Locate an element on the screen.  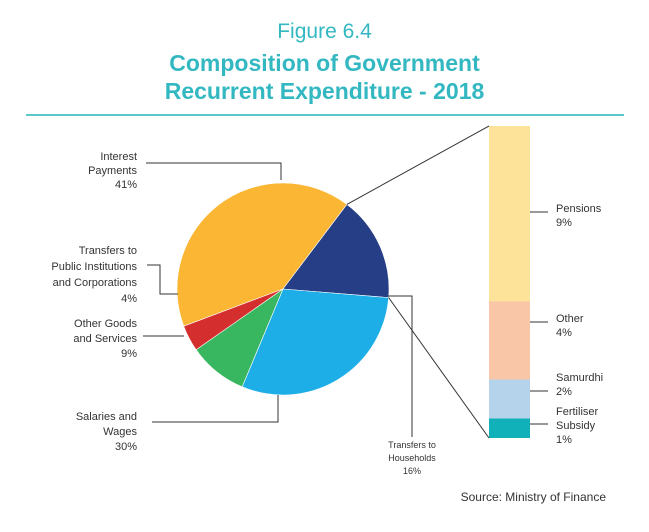
figure-title-line1: Composition of Government is located at coordinates (324, 63).